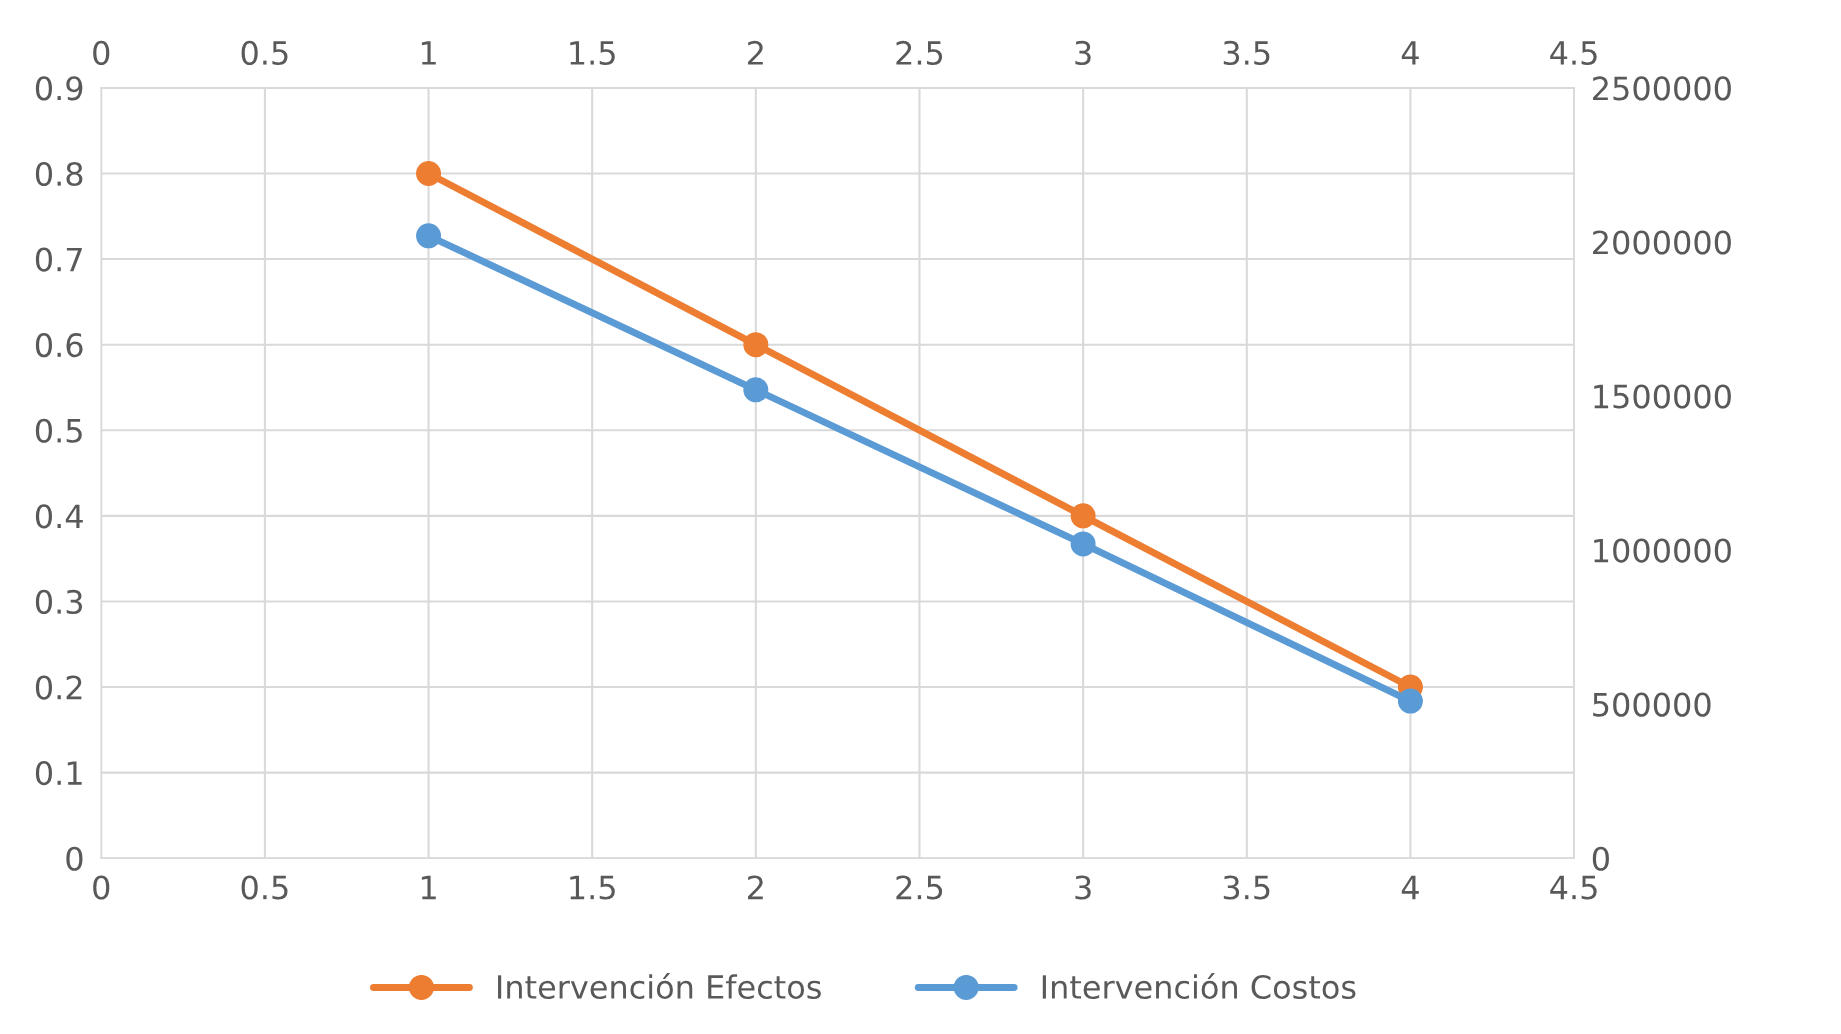 The width and height of the screenshot is (1841, 1034). What do you see at coordinates (264, 53) in the screenshot?
I see `x2-tick-label: 0.5` at bounding box center [264, 53].